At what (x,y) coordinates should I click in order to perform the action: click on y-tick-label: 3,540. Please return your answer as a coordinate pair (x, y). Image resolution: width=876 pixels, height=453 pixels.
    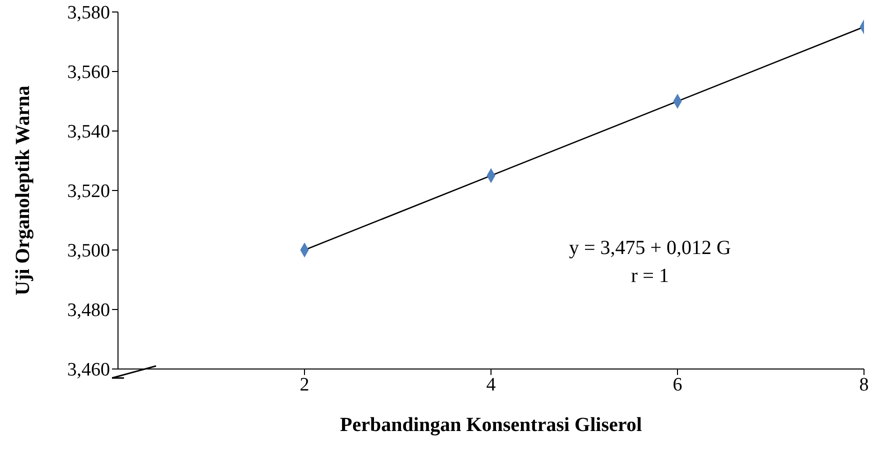
    Looking at the image, I should click on (88, 132).